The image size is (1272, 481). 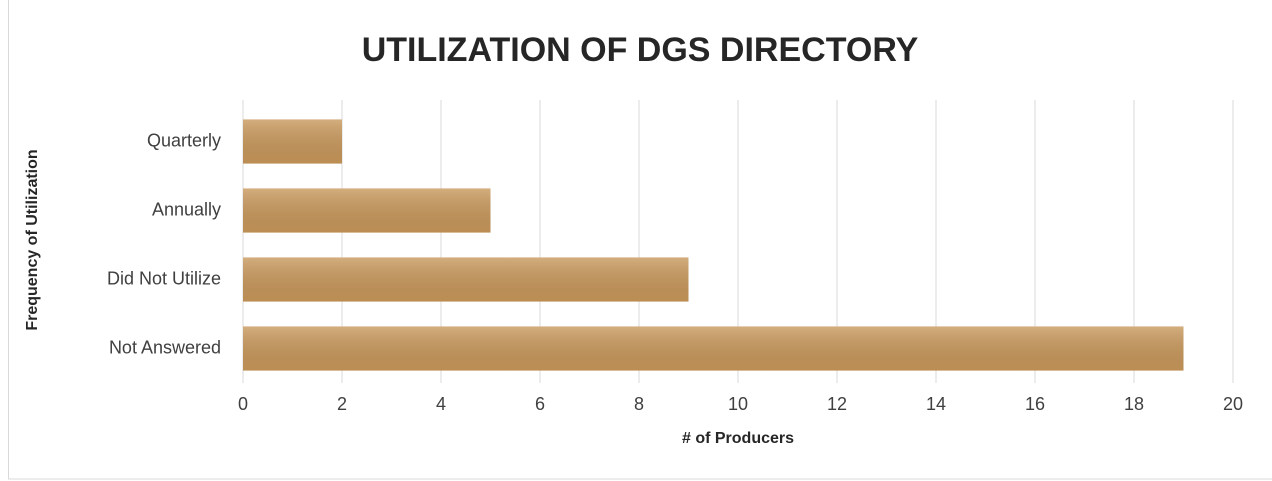 What do you see at coordinates (164, 278) in the screenshot?
I see `y-tick-label: Did Not Utilize` at bounding box center [164, 278].